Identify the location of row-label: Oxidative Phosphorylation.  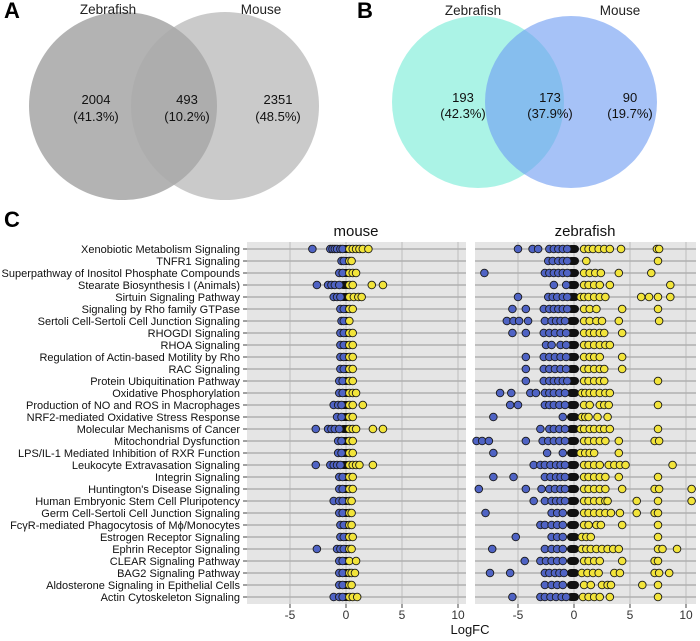
(176, 394).